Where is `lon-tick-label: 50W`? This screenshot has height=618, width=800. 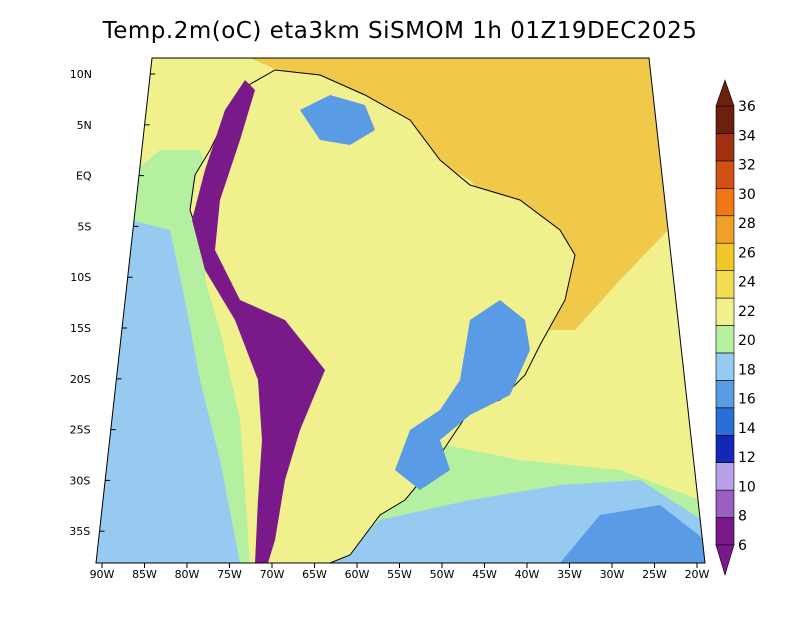 lon-tick-label: 50W is located at coordinates (442, 574).